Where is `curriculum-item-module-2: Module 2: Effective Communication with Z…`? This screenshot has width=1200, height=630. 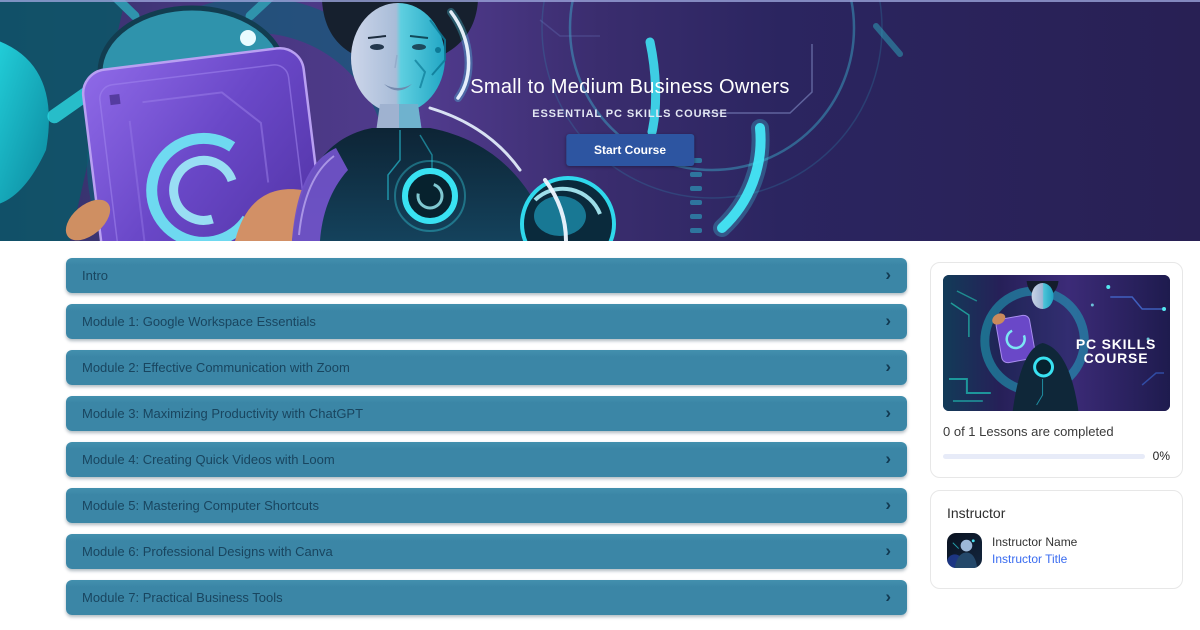 curriculum-item-module-2: Module 2: Effective Communication with Z… is located at coordinates (486, 367).